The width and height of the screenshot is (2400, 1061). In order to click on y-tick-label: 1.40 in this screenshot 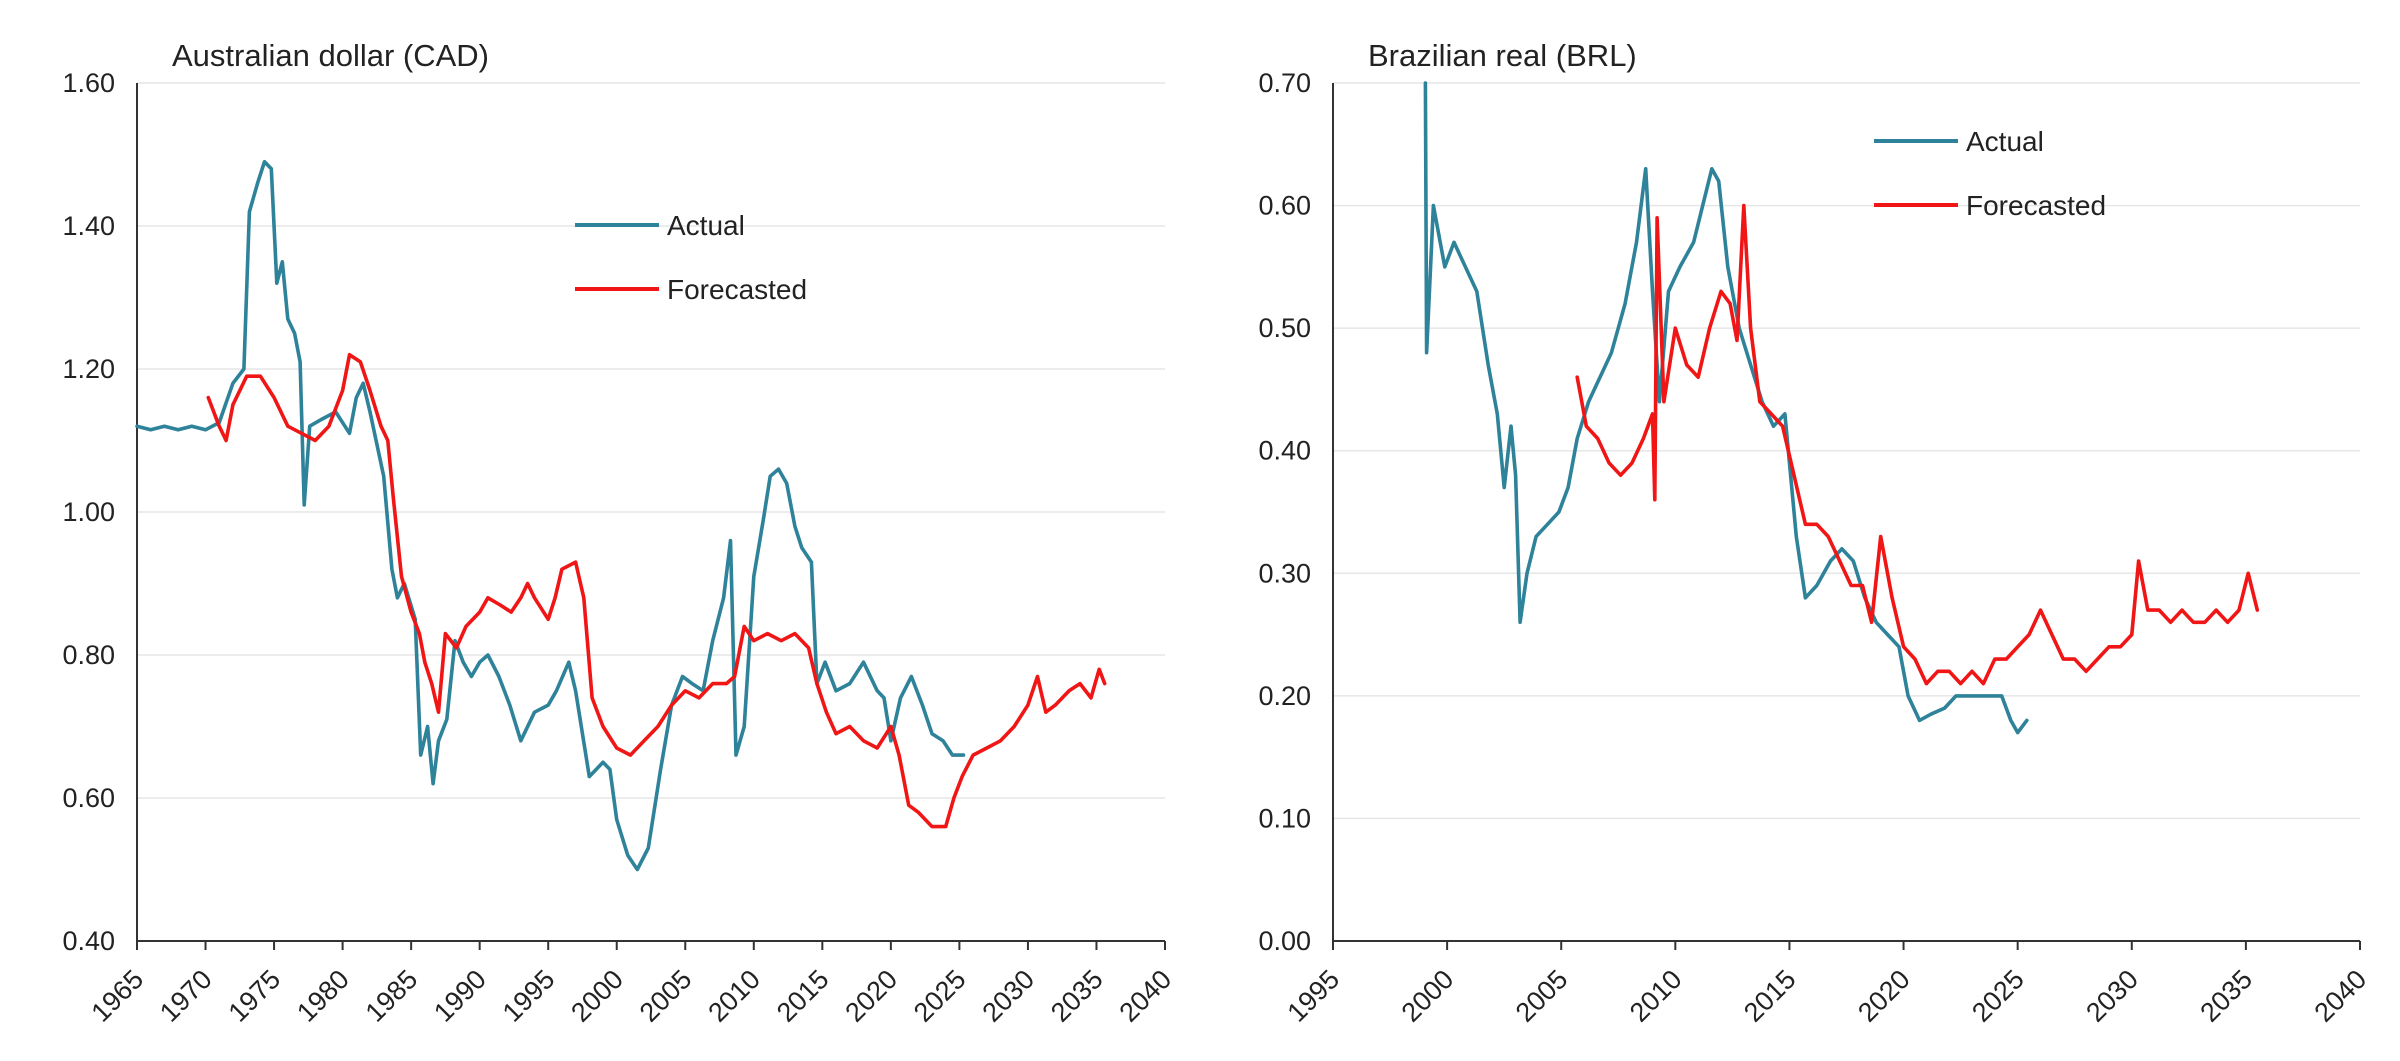, I will do `click(88, 226)`.